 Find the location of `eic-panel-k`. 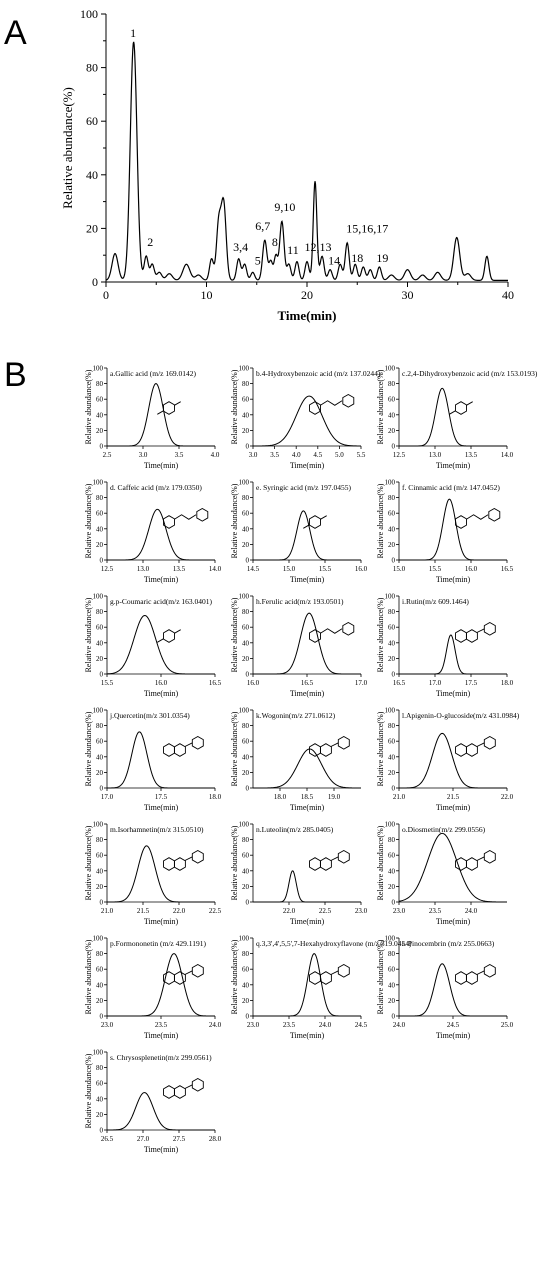

eic-panel-k is located at coordinates (305, 750).